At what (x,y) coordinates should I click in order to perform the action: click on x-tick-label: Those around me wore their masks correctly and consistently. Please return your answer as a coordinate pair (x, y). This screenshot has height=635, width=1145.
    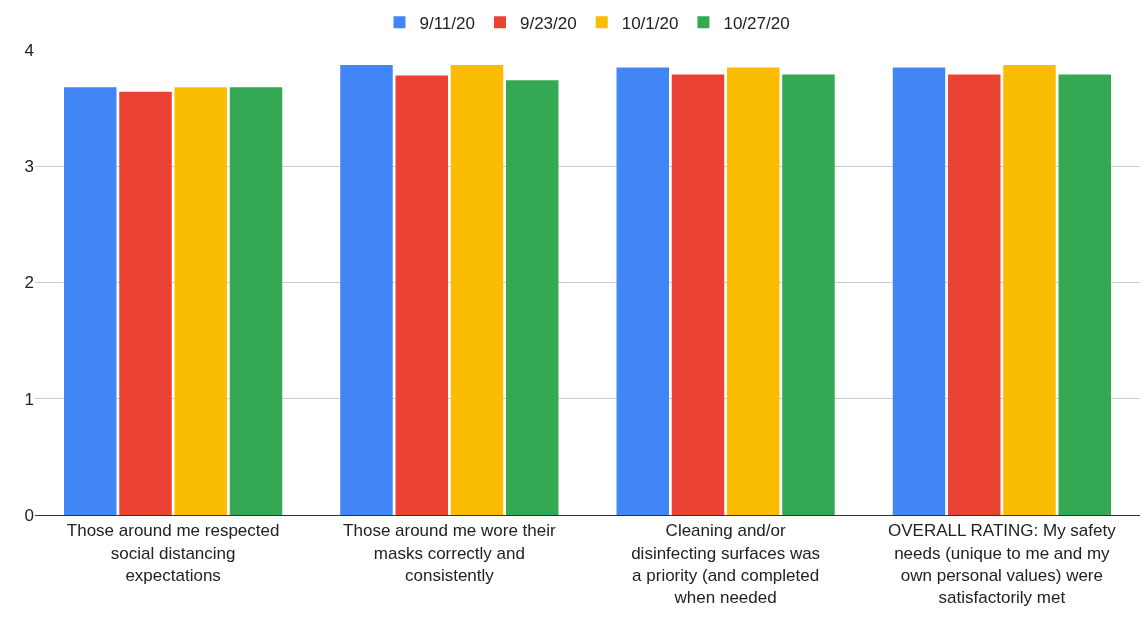
    Looking at the image, I should click on (450, 553).